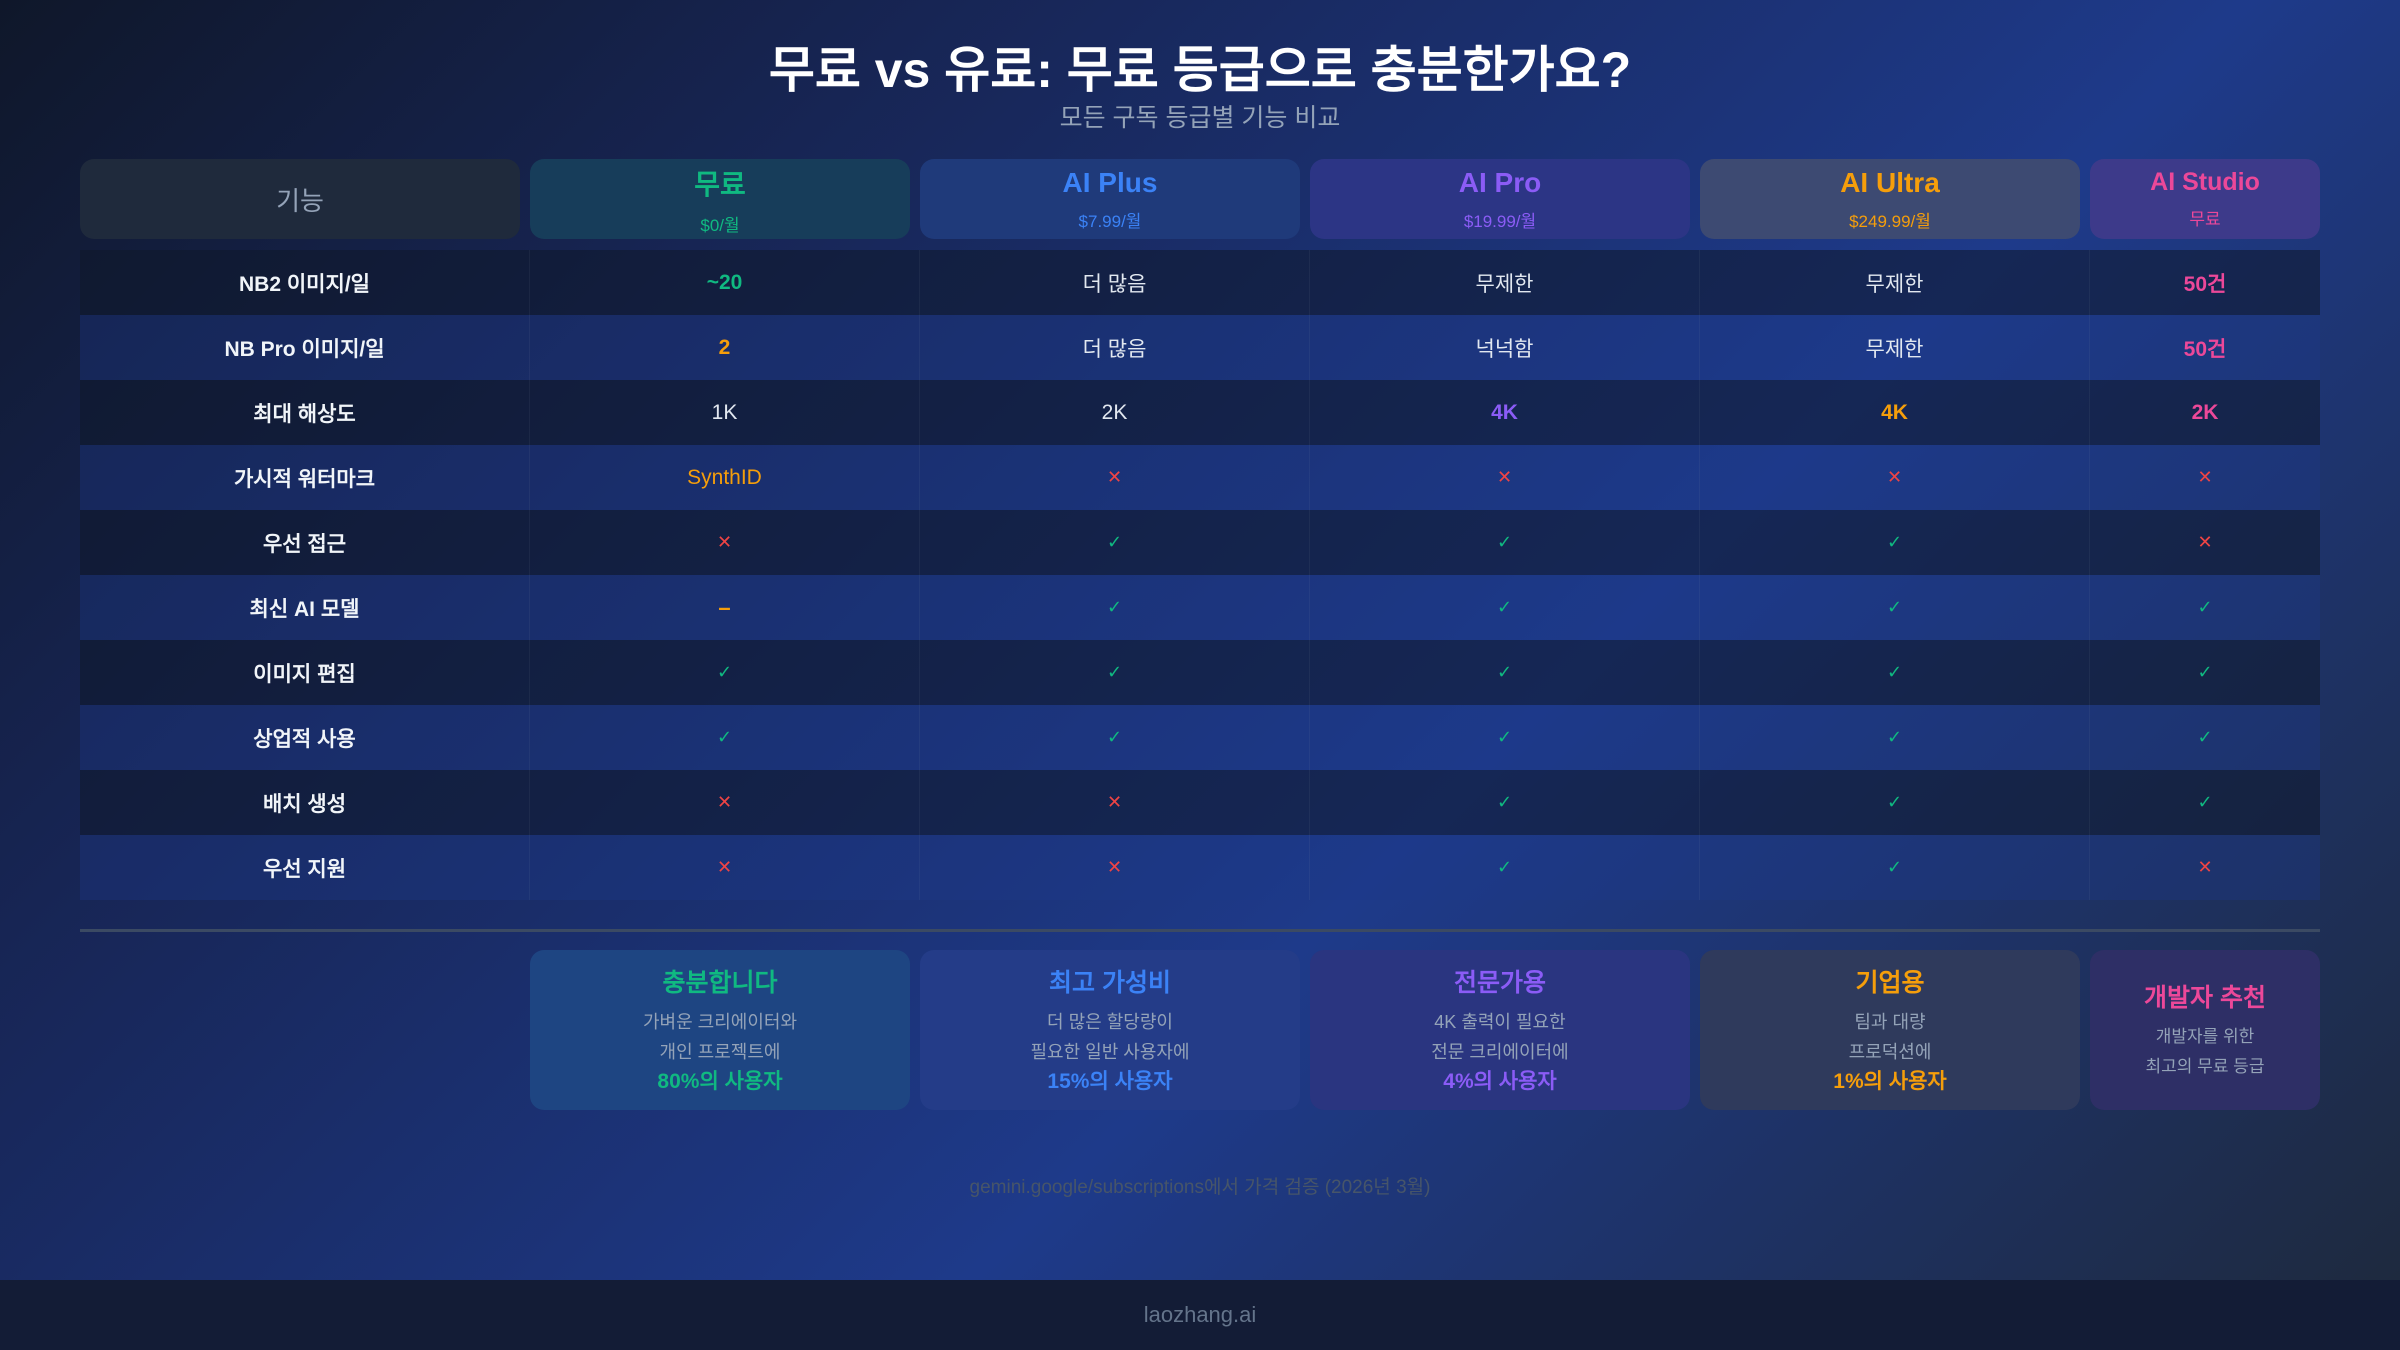  Describe the element at coordinates (1110, 1052) in the screenshot. I see `card-description: 필요한 일반 사용자에` at that location.